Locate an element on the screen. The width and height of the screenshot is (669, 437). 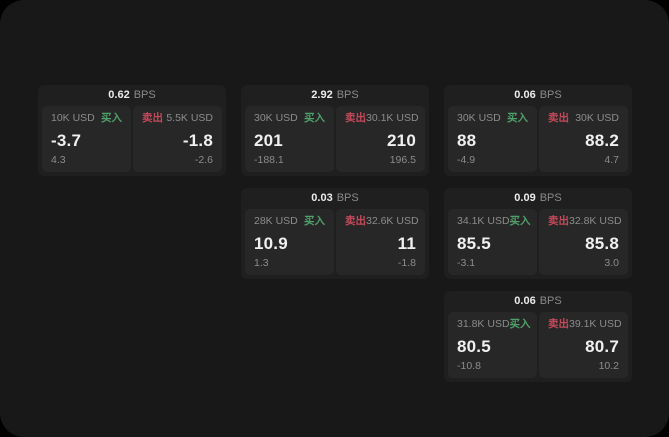
buy-sub-value: -188.1 is located at coordinates (269, 160).